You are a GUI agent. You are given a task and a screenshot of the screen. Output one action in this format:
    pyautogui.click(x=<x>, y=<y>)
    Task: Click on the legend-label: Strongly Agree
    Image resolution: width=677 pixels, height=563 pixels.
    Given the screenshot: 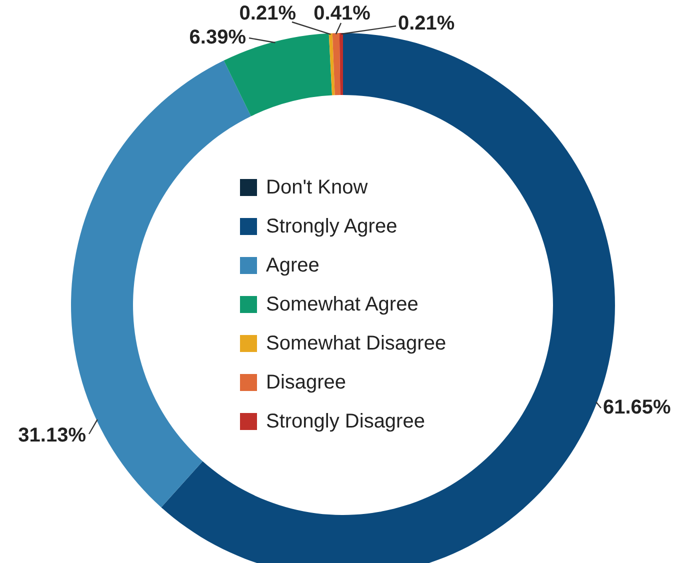 What is the action you would take?
    pyautogui.click(x=332, y=226)
    